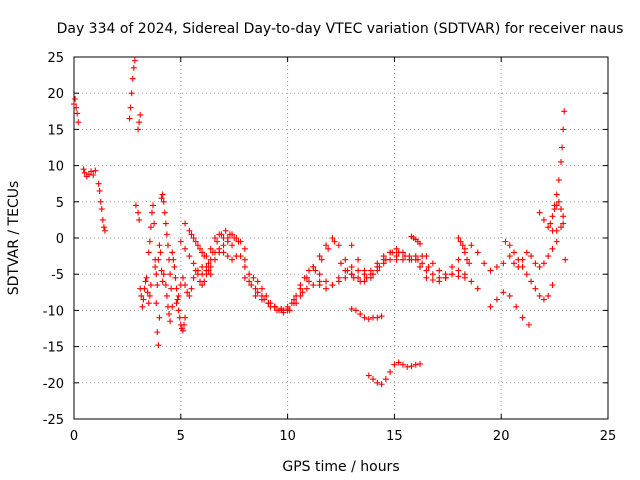  Describe the element at coordinates (139, 122) in the screenshot. I see `series-seg-e` at that location.